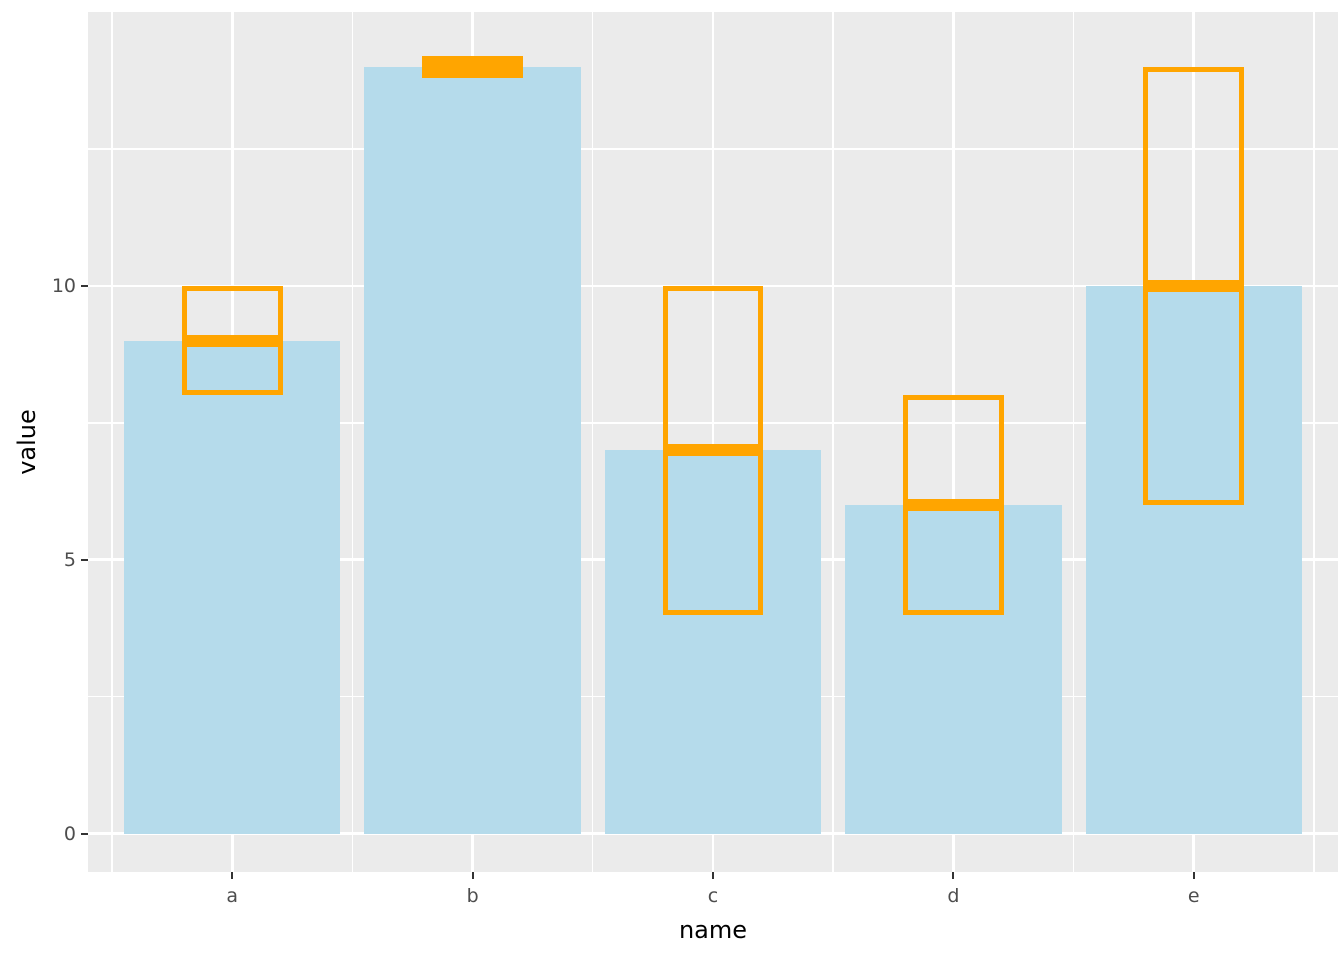 This screenshot has height=960, width=1344. What do you see at coordinates (713, 896) in the screenshot?
I see `x-tick-label: c` at bounding box center [713, 896].